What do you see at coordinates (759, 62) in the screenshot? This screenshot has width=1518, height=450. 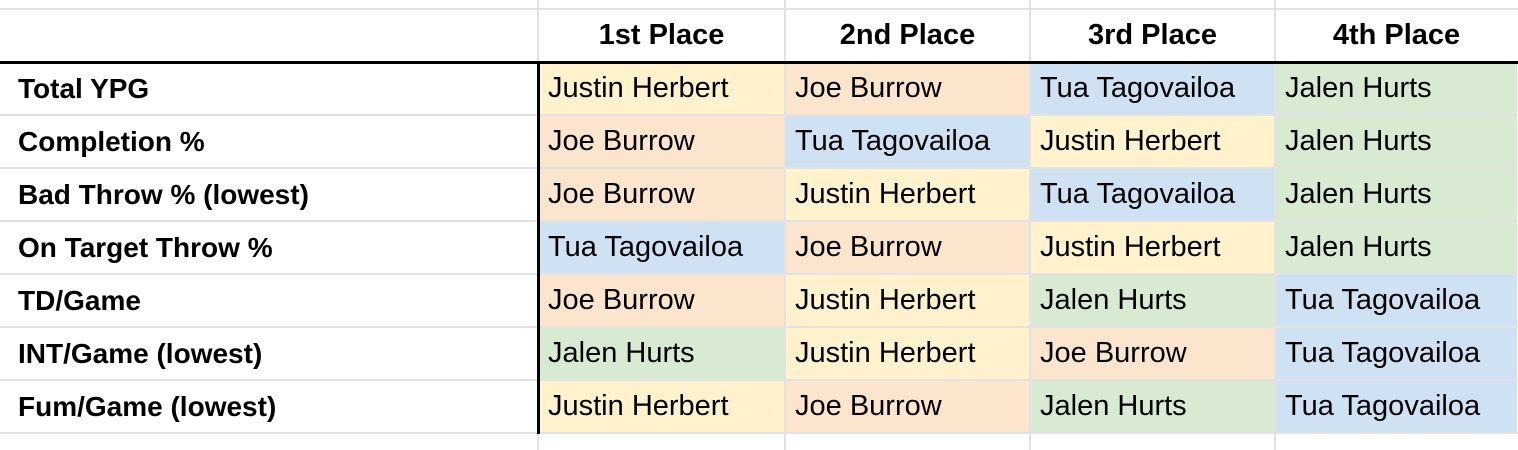 I see `header-bottom-border` at bounding box center [759, 62].